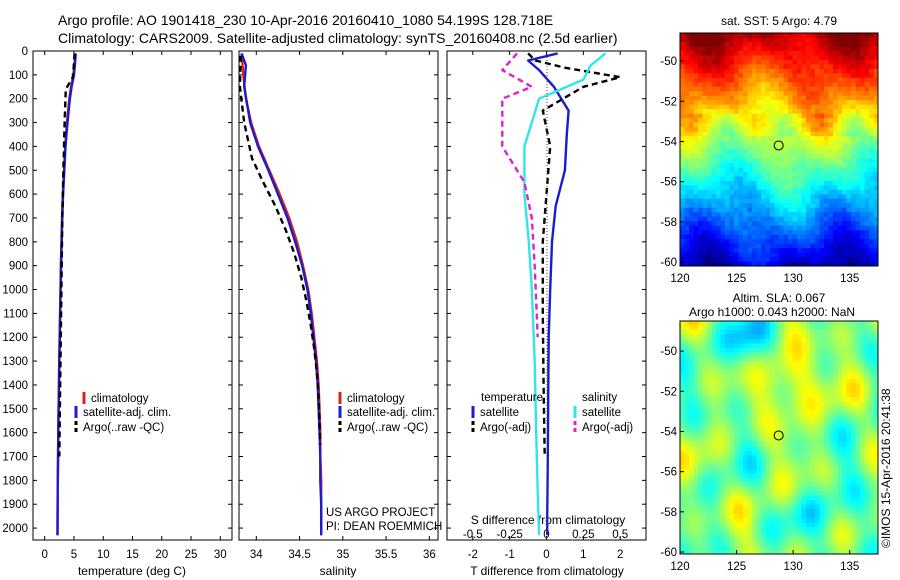 The width and height of the screenshot is (900, 580). What do you see at coordinates (15, 458) in the screenshot?
I see `depth-tick-label: 1700` at bounding box center [15, 458].